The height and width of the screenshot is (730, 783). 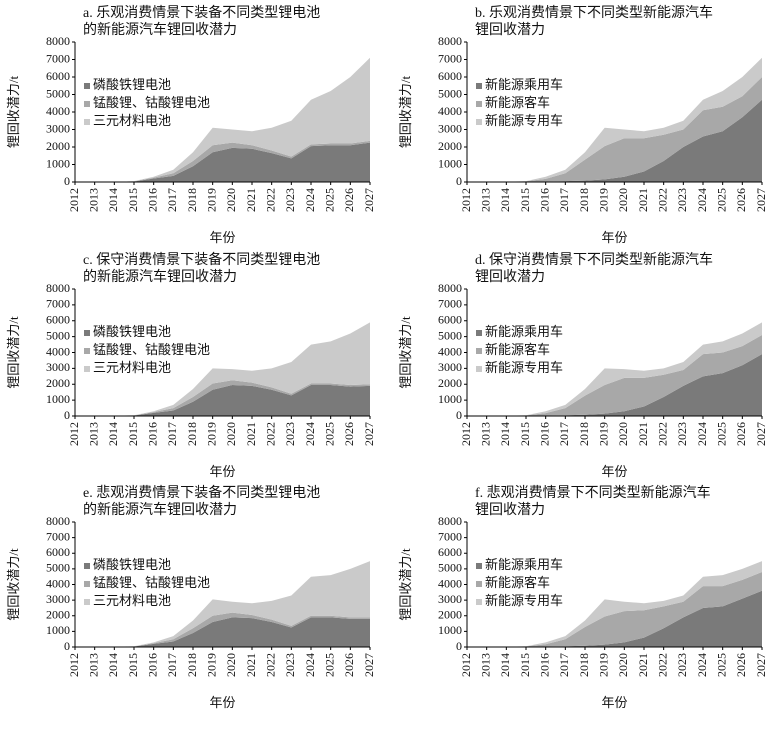 What do you see at coordinates (58, 128) in the screenshot?
I see `y-tick-label: 3000` at bounding box center [58, 128].